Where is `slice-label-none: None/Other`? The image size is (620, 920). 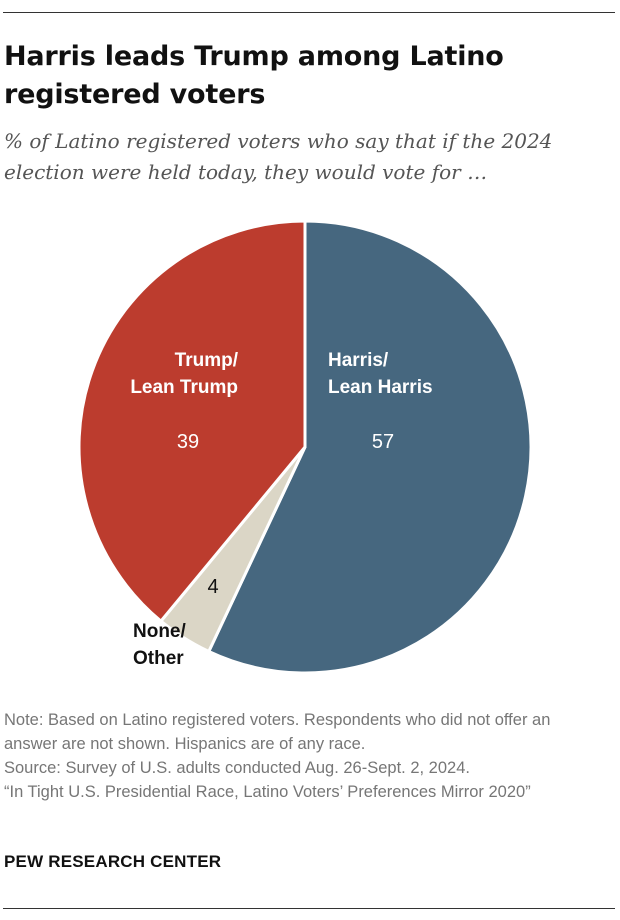
slice-label-none: None/Other is located at coordinates (160, 645).